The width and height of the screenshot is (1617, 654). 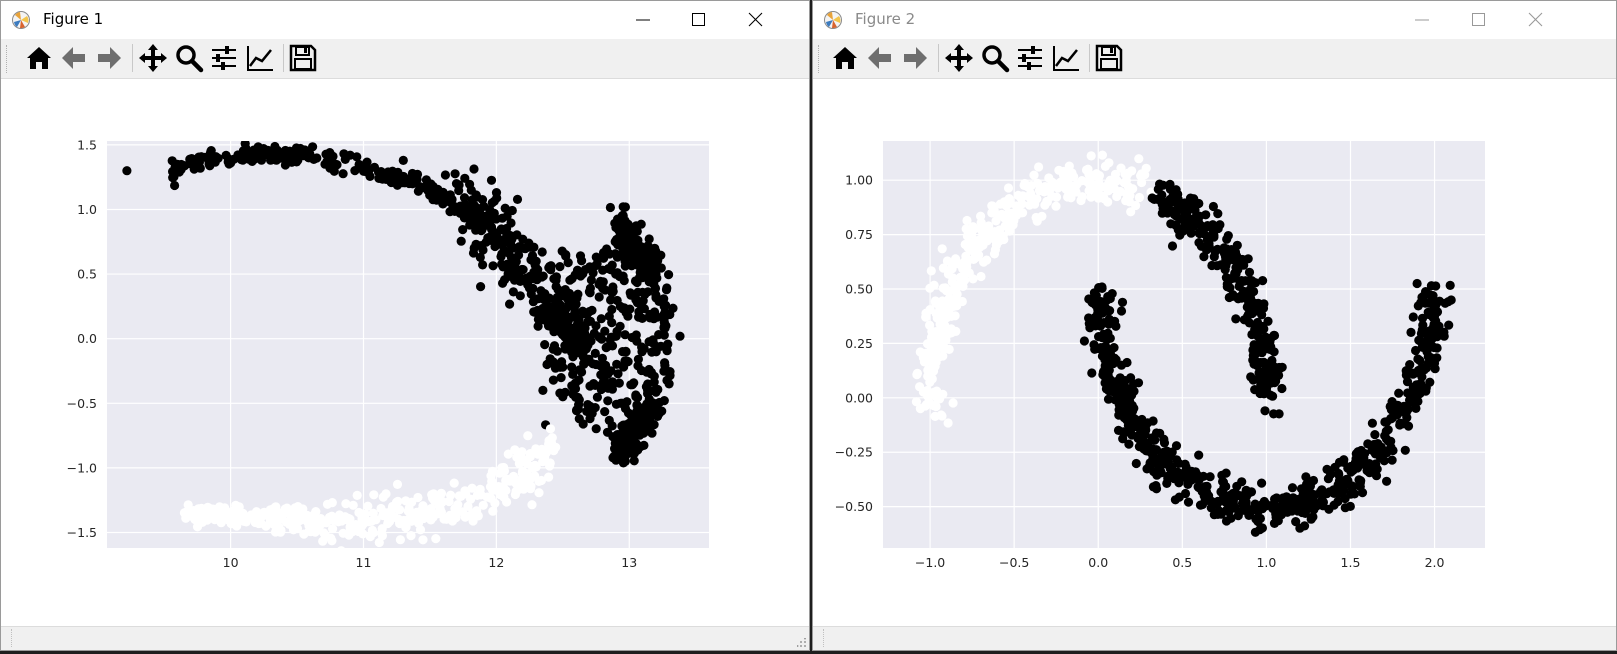 What do you see at coordinates (73, 19) in the screenshot?
I see `window-title: Figure 1` at bounding box center [73, 19].